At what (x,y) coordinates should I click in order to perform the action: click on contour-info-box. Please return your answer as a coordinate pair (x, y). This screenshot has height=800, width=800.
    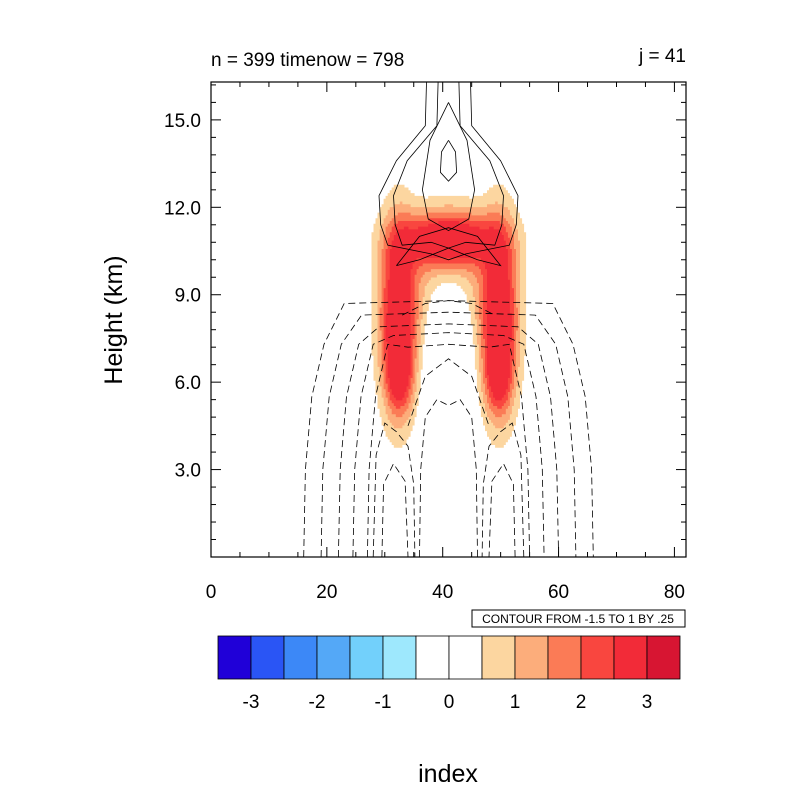
    Looking at the image, I should click on (578, 618).